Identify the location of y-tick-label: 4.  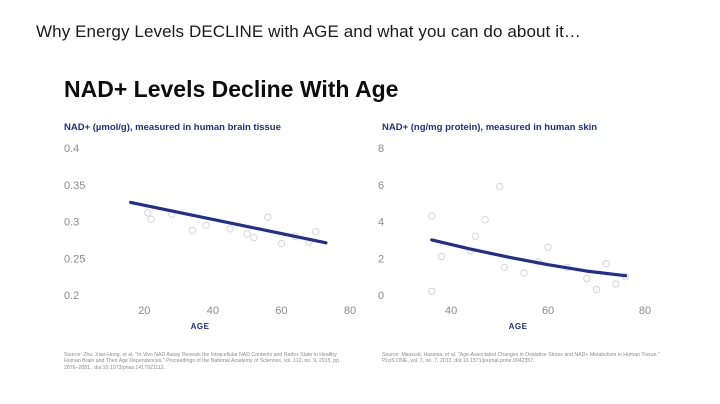
(381, 223).